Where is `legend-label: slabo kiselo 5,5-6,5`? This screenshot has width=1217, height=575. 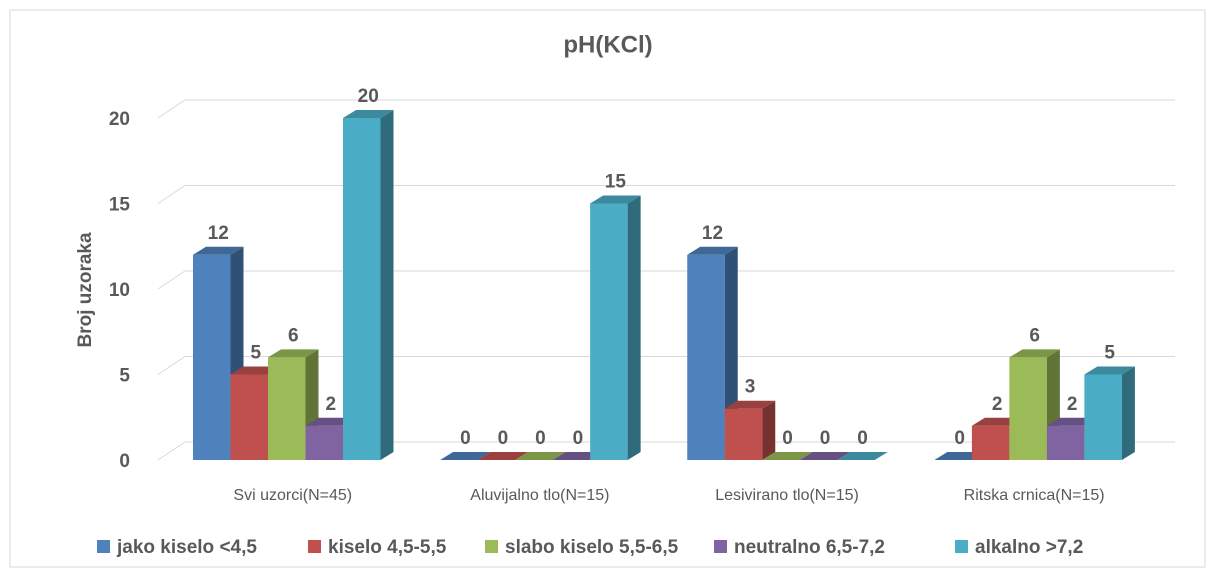 legend-label: slabo kiselo 5,5-6,5 is located at coordinates (592, 547).